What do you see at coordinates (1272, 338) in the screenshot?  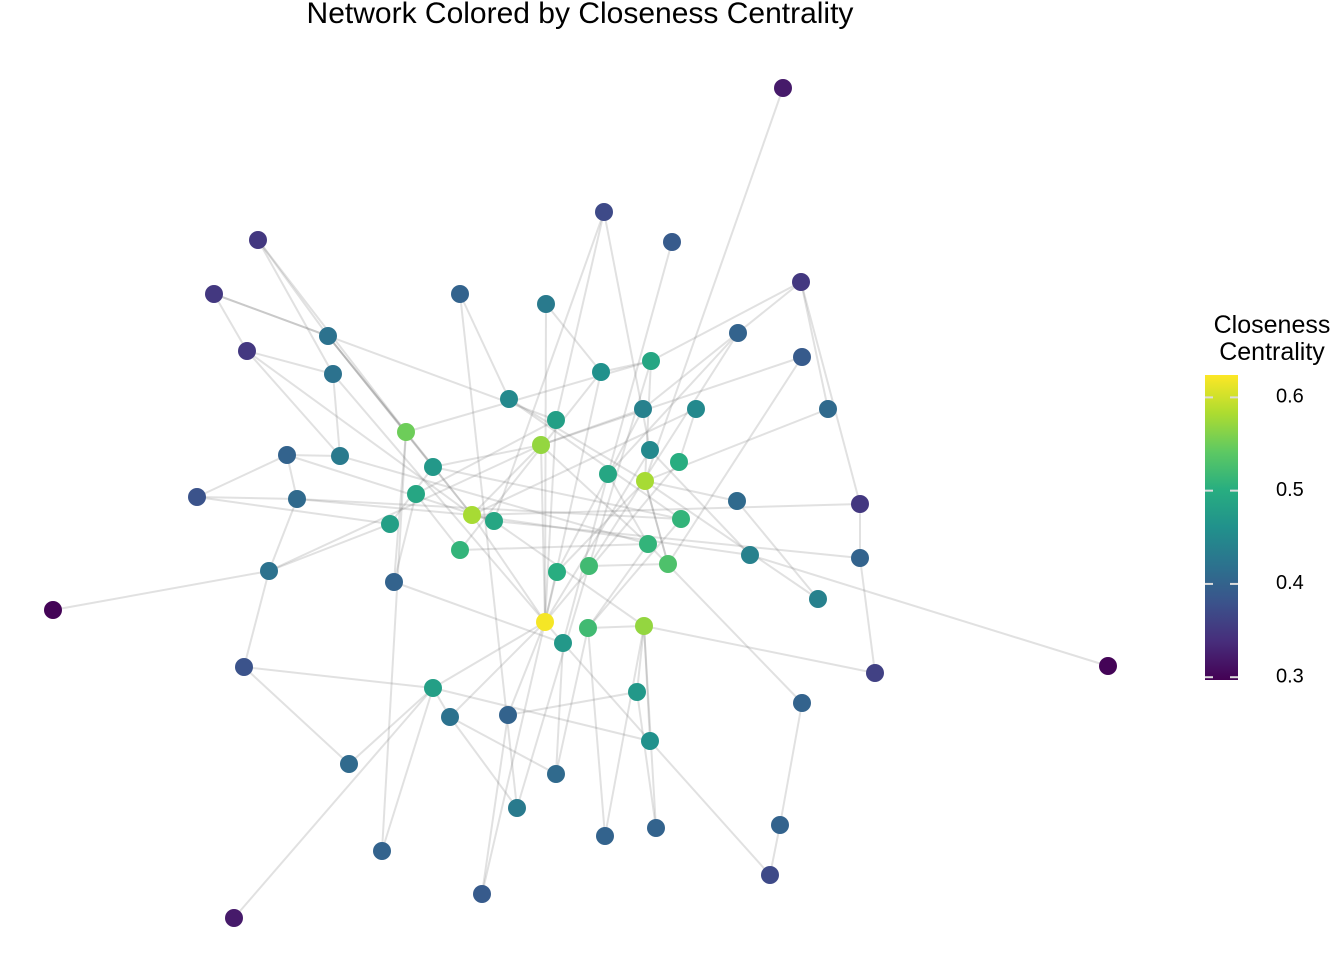 I see `colorbar-title: Closeness Centrality` at bounding box center [1272, 338].